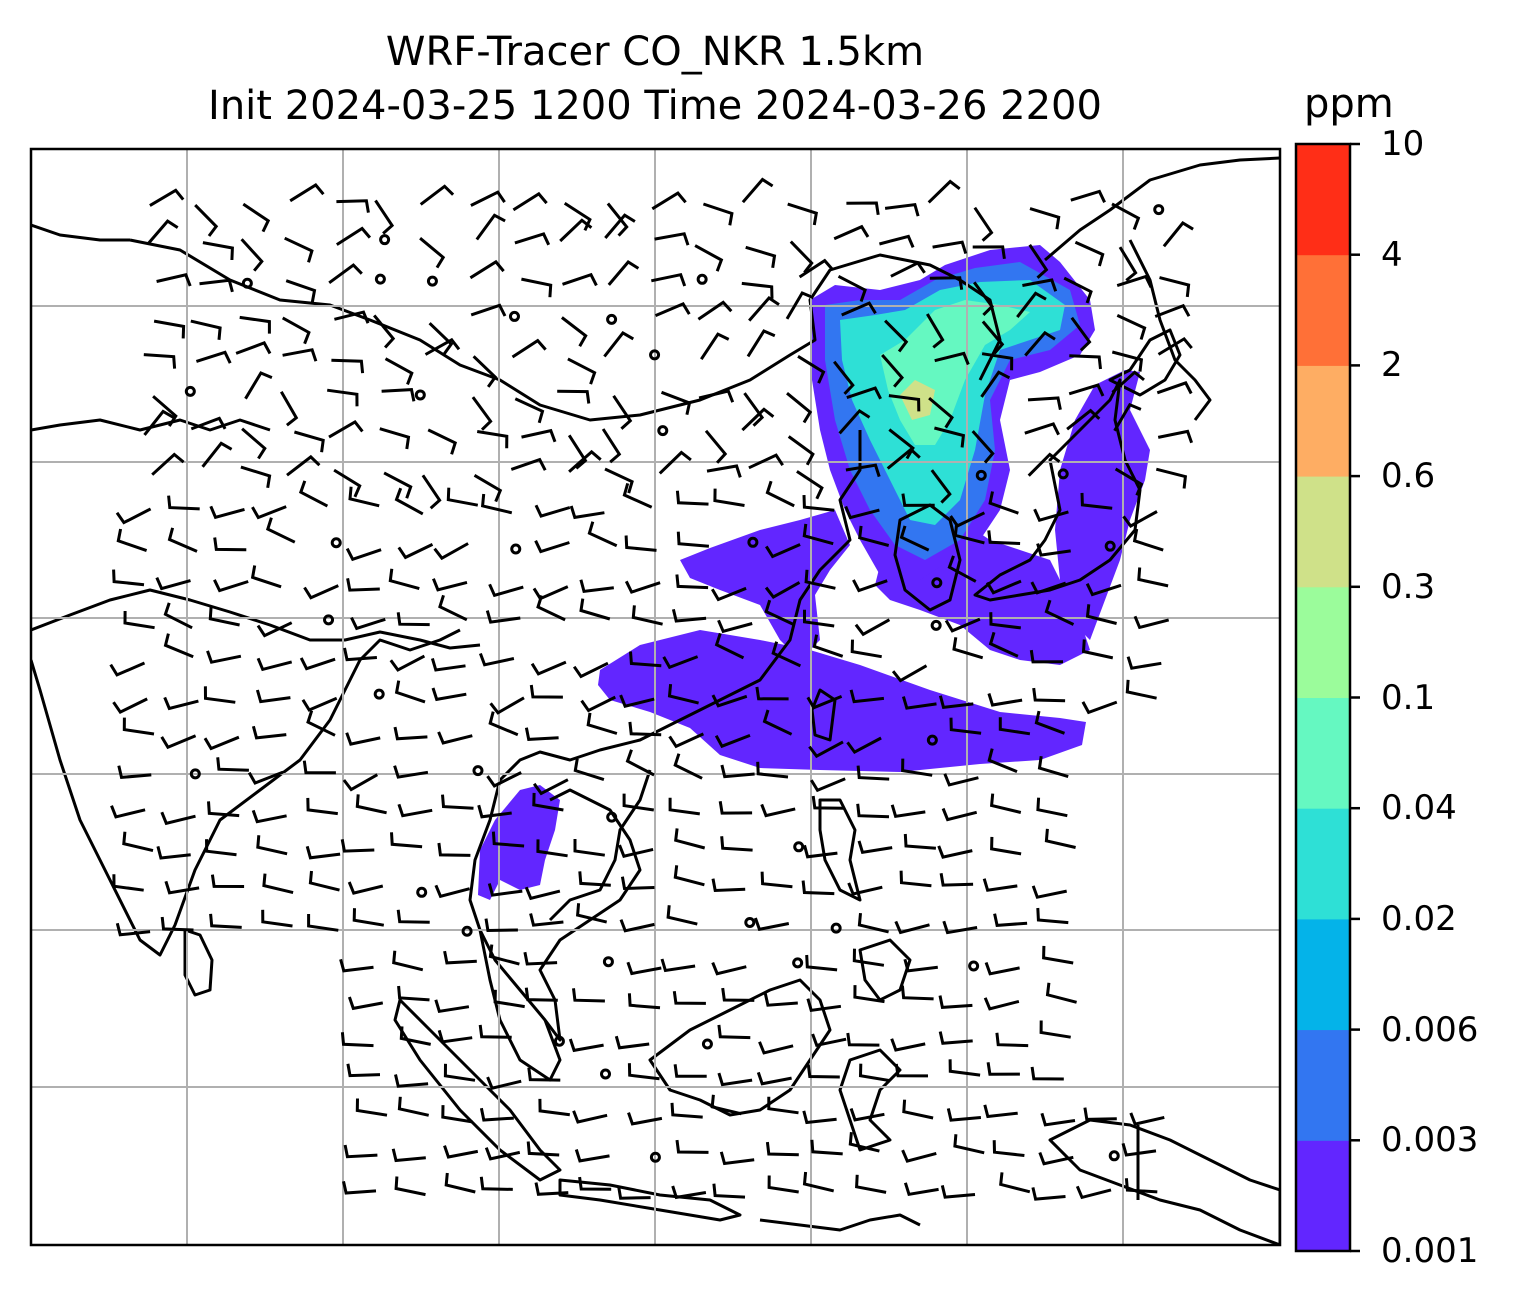  I want to click on coast-sunda, so click(840, 1222).